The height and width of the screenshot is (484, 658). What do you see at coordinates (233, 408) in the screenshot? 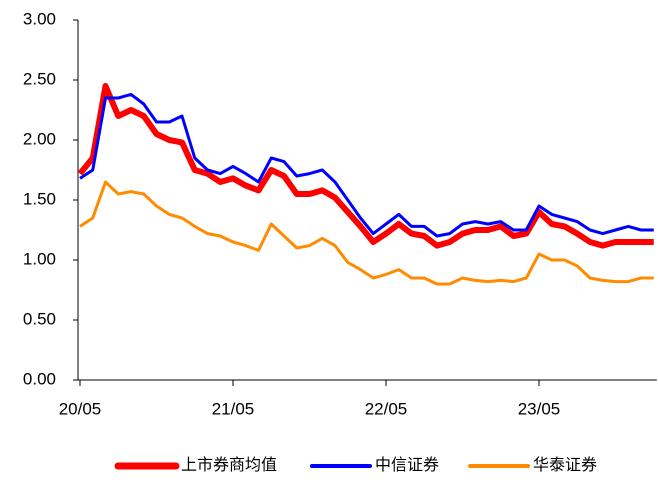
I see `x-tick-label: 21/05` at bounding box center [233, 408].